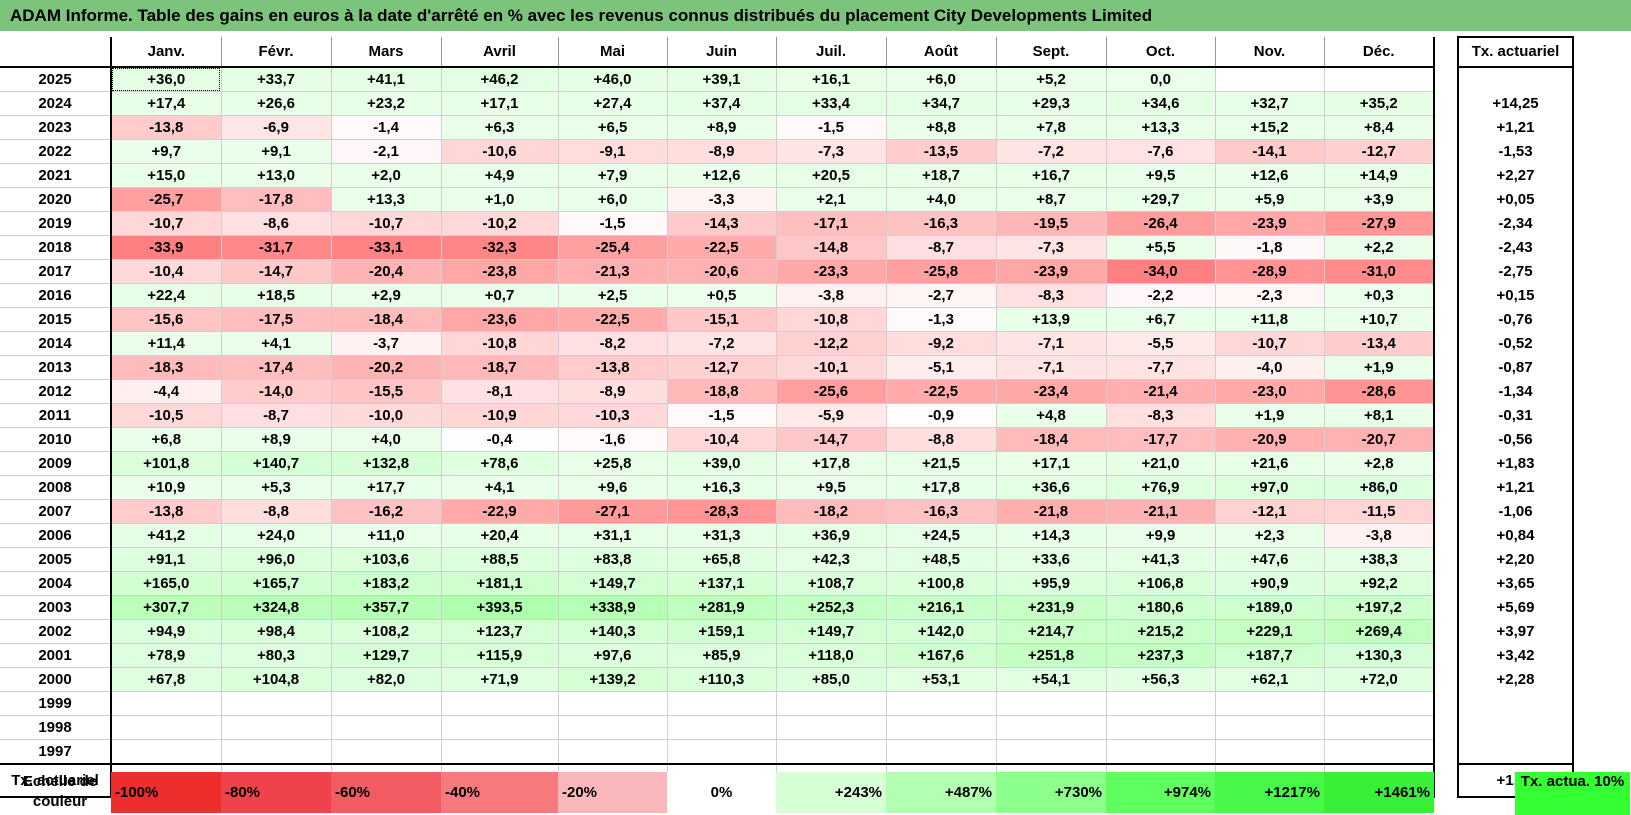  I want to click on gain-cell: -2,7, so click(941, 295).